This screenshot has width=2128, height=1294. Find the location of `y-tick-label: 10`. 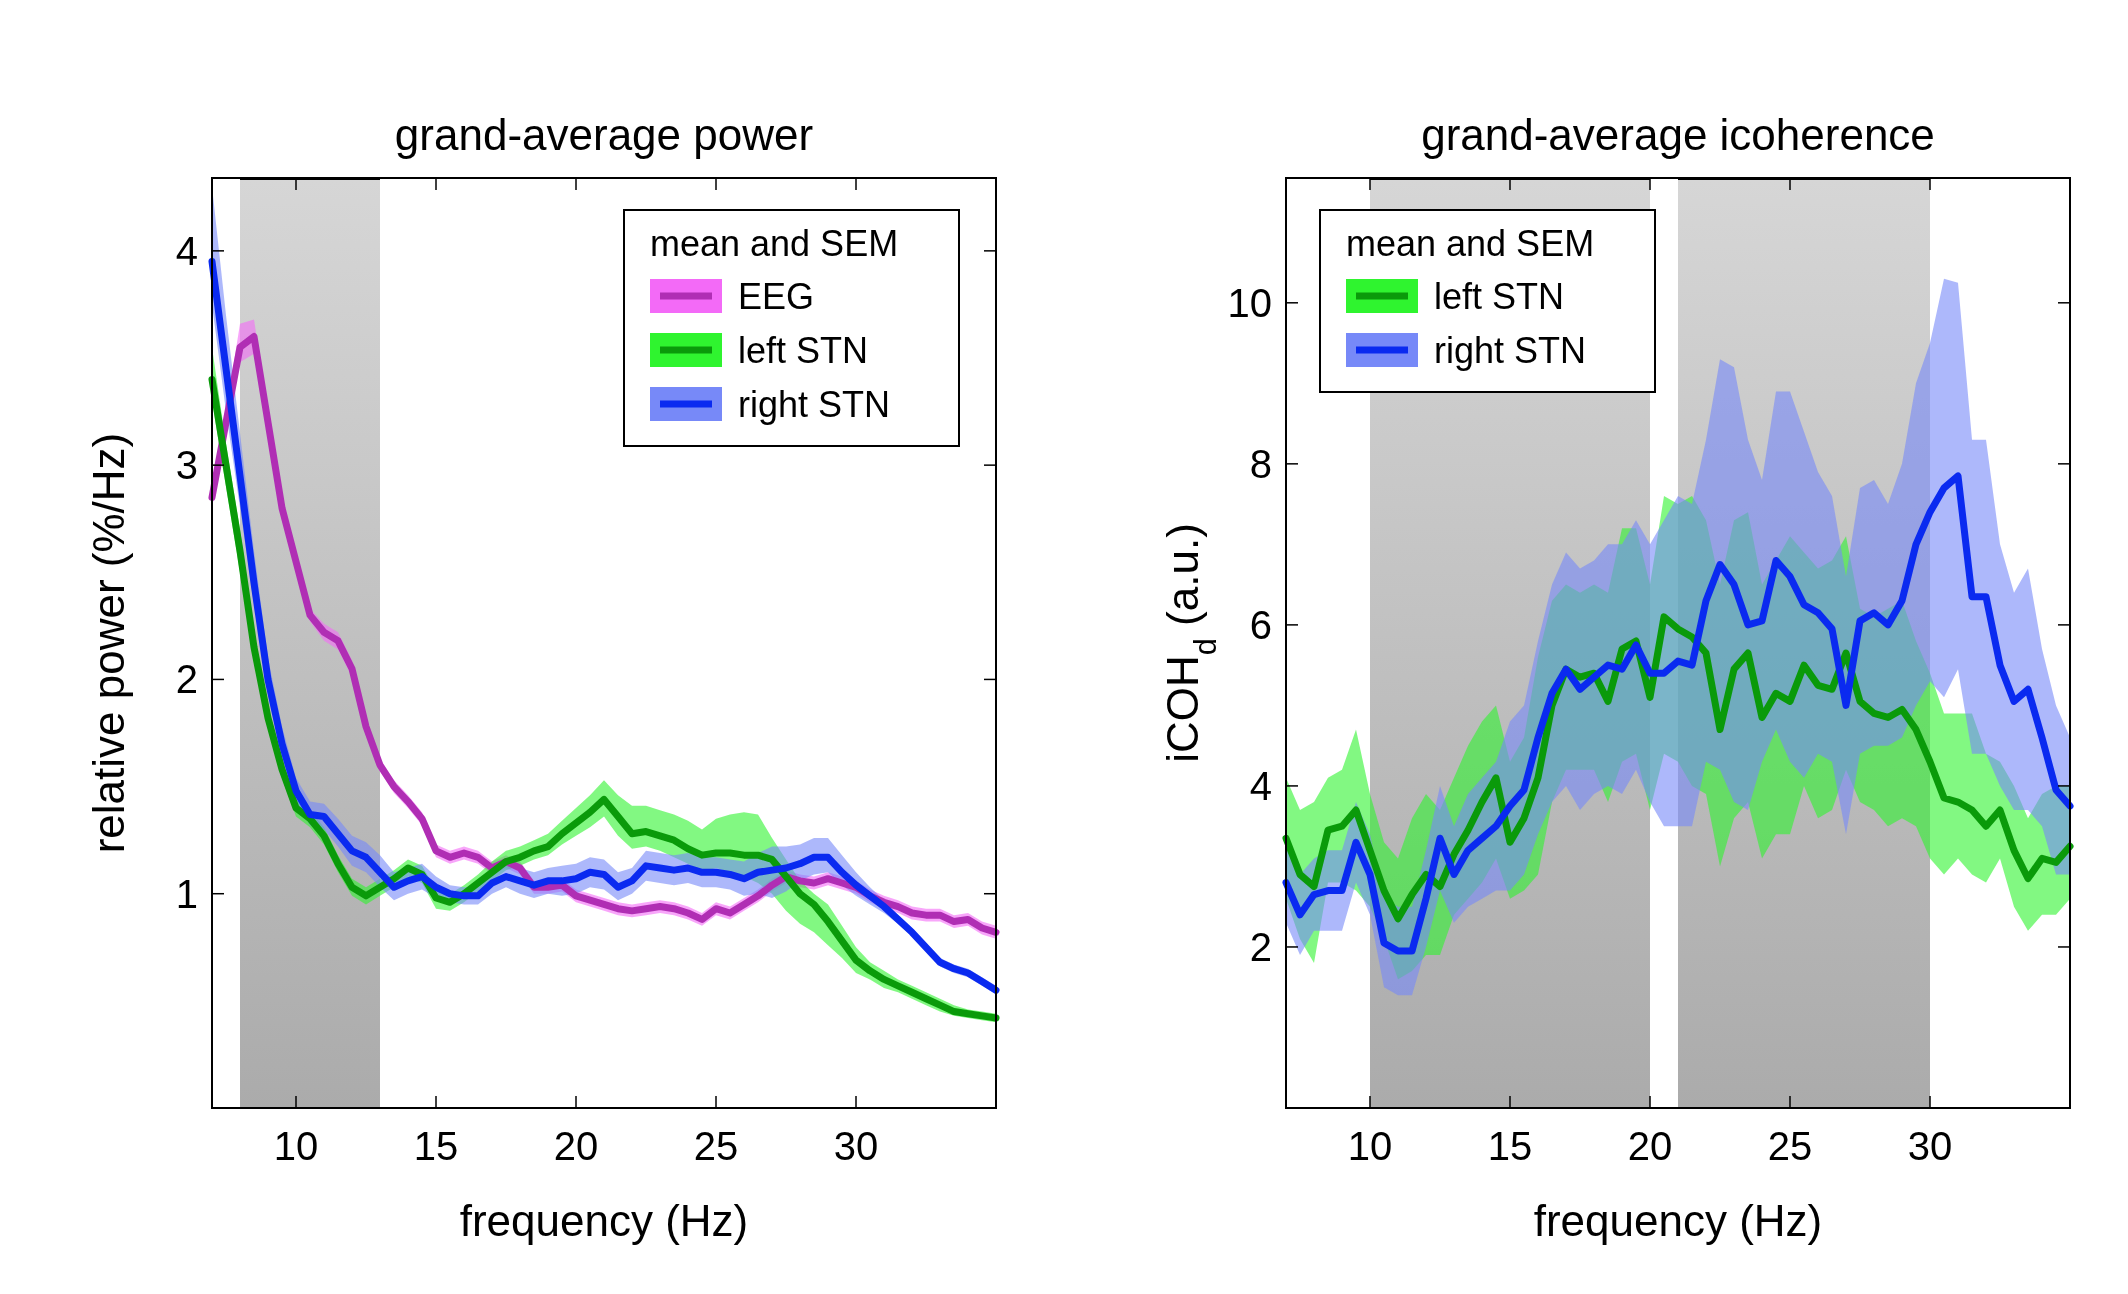

y-tick-label: 10 is located at coordinates (1249, 302).